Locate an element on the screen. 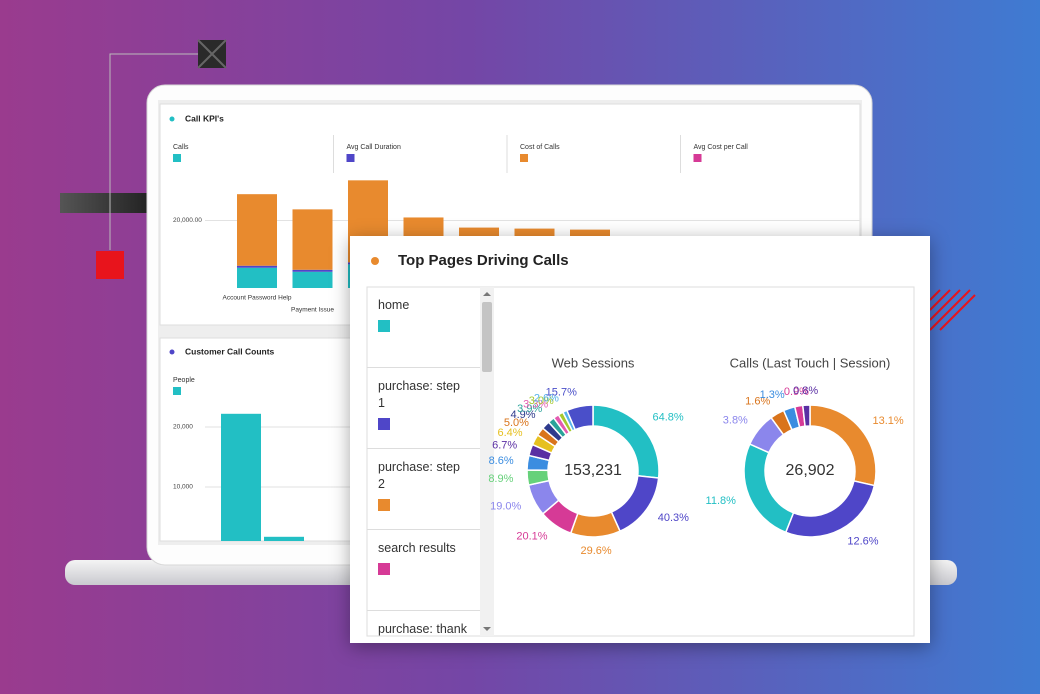  item-label: home is located at coordinates (424, 314).